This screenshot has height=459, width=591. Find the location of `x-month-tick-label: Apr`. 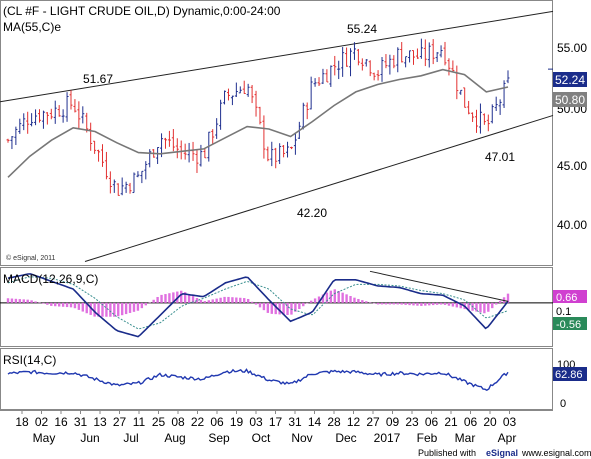

x-month-tick-label: Apr is located at coordinates (507, 438).